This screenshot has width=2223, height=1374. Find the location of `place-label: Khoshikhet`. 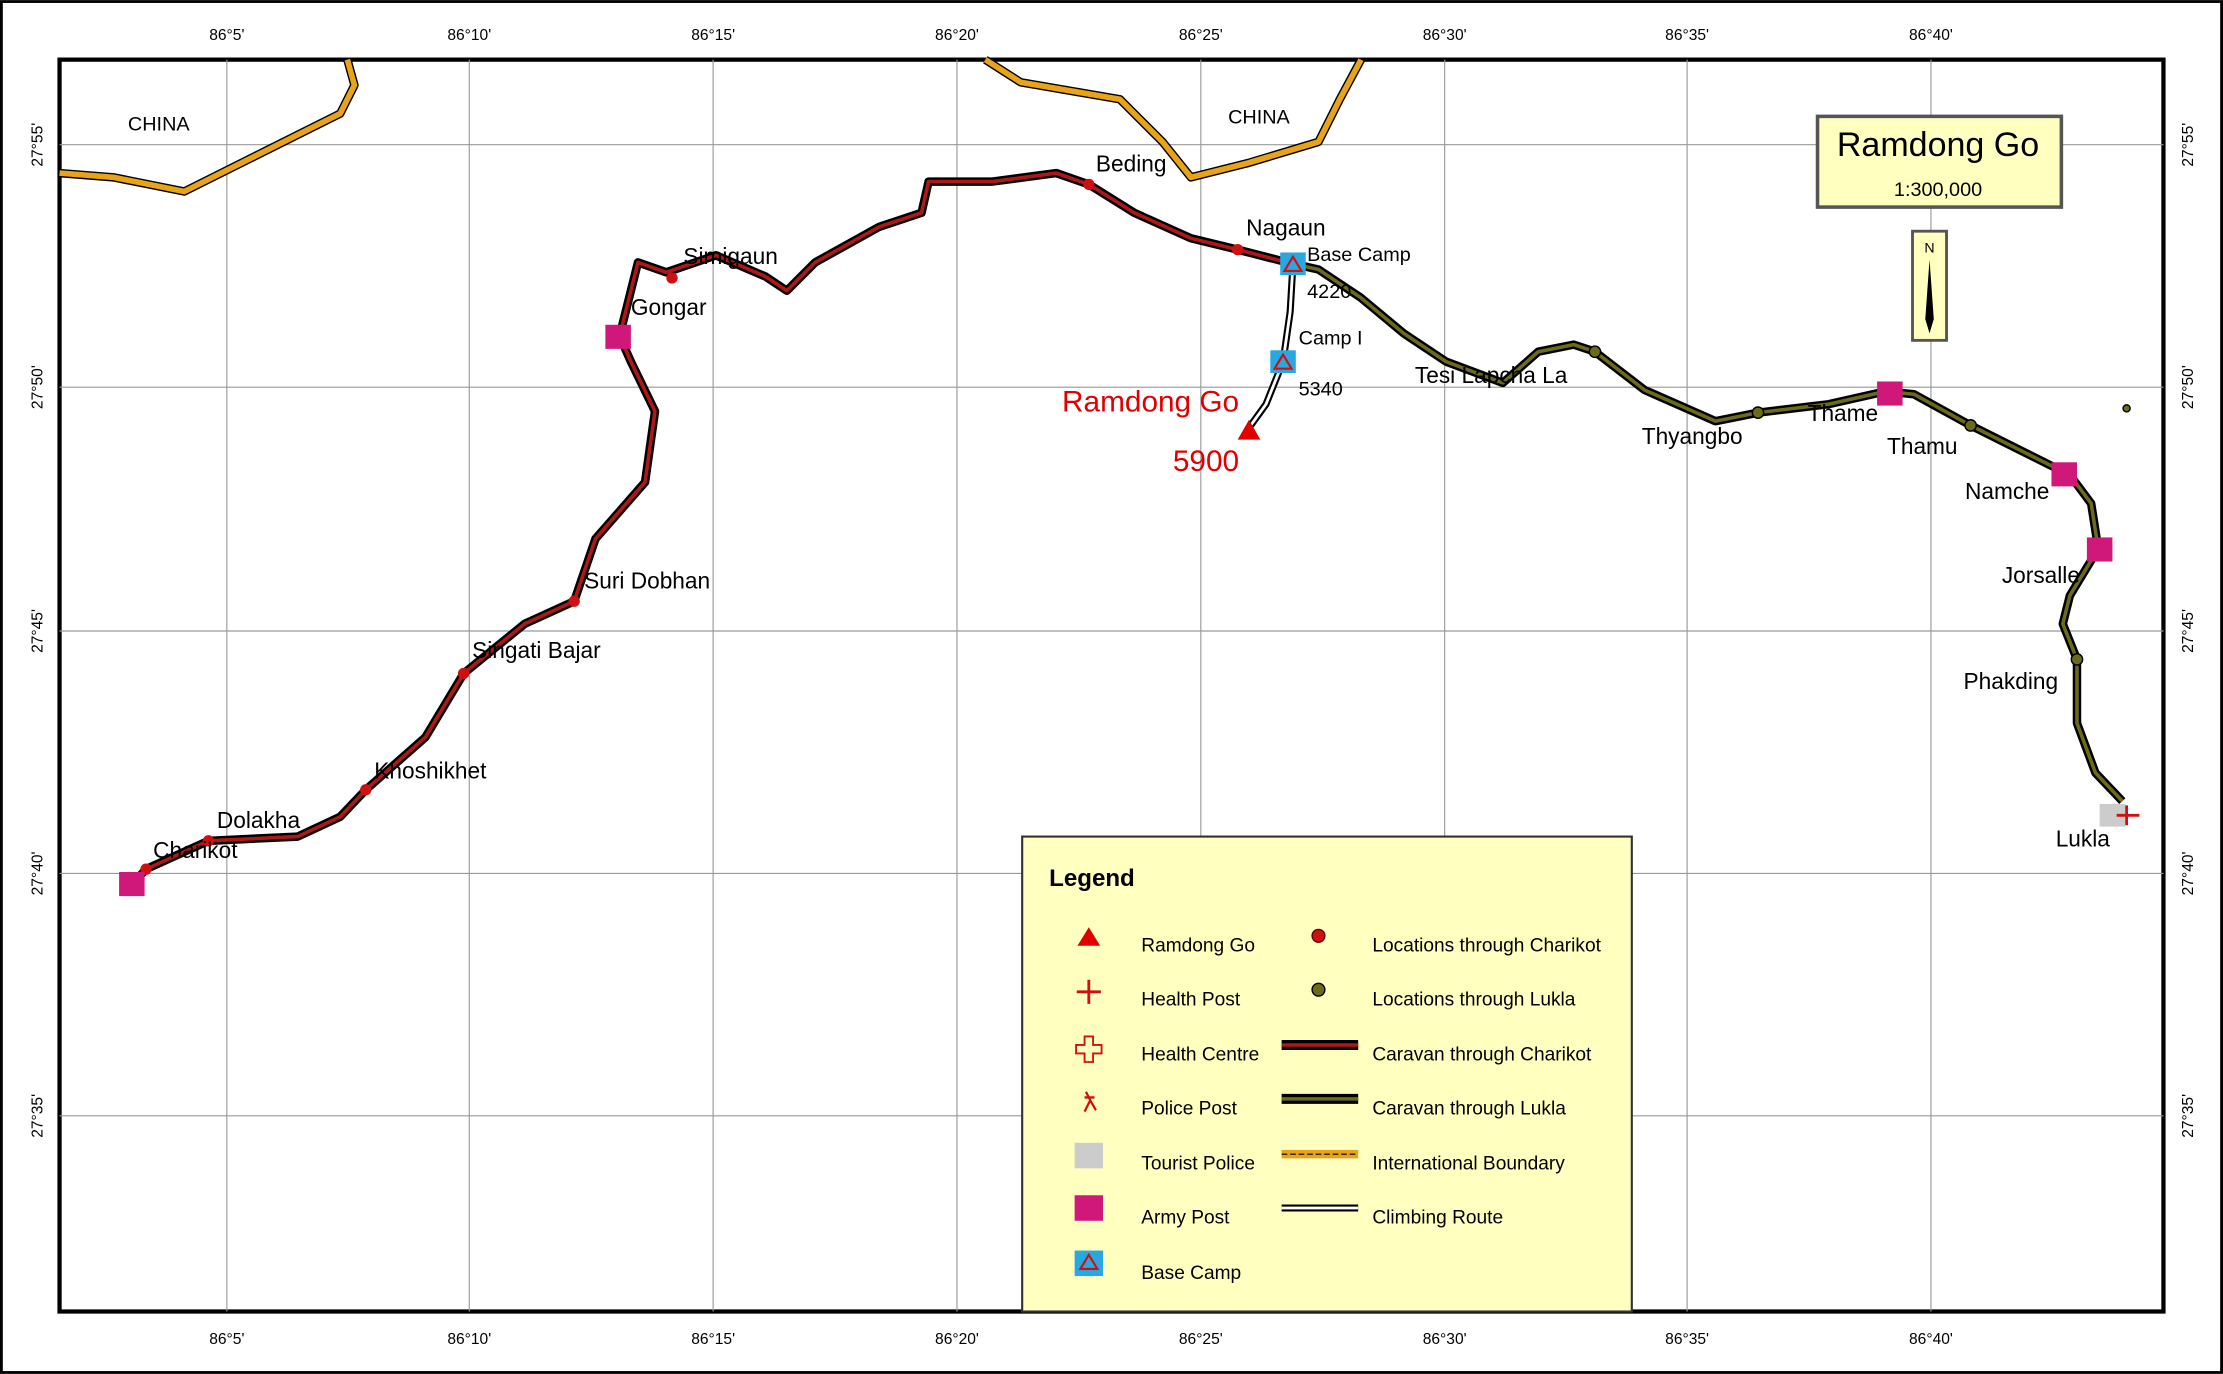

place-label: Khoshikhet is located at coordinates (430, 770).